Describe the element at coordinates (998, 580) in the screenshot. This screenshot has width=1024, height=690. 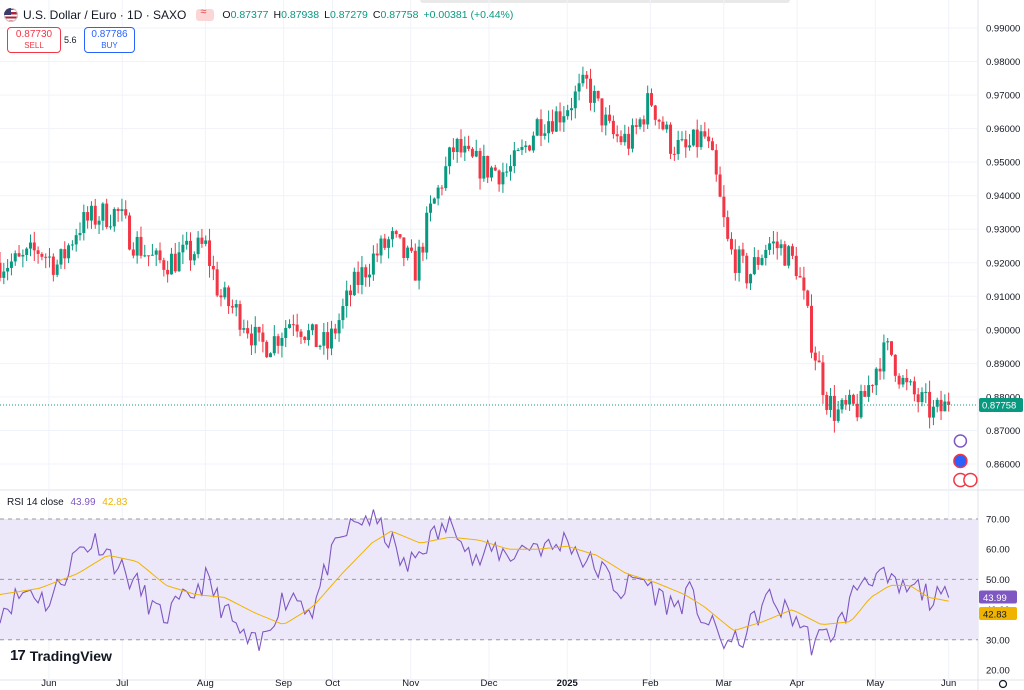
I see `rsi-tick-label: 50.00` at that location.